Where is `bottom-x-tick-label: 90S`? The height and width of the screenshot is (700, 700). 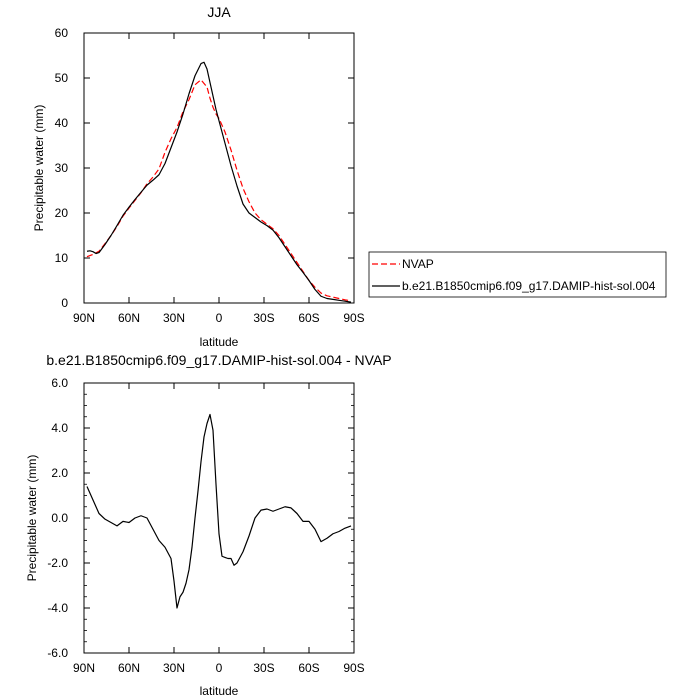
bottom-x-tick-label: 90S is located at coordinates (353, 668).